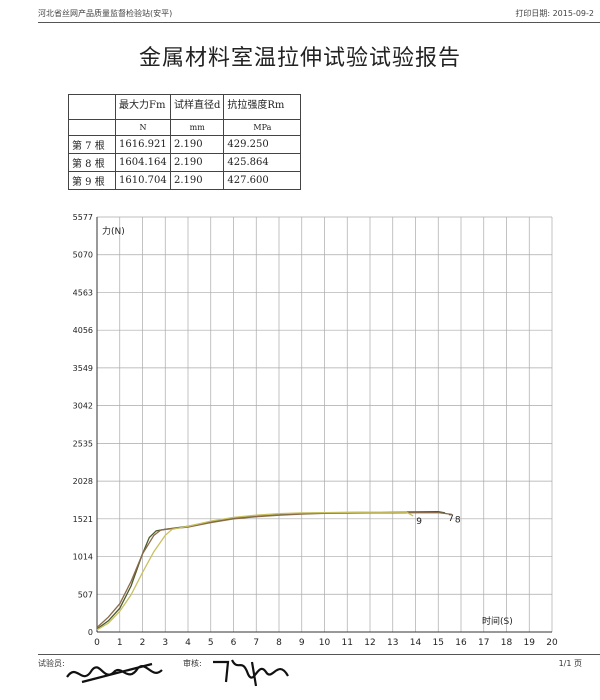 The height and width of the screenshot is (700, 600). Describe the element at coordinates (197, 180) in the screenshot. I see `table-cell: 2.190` at that location.